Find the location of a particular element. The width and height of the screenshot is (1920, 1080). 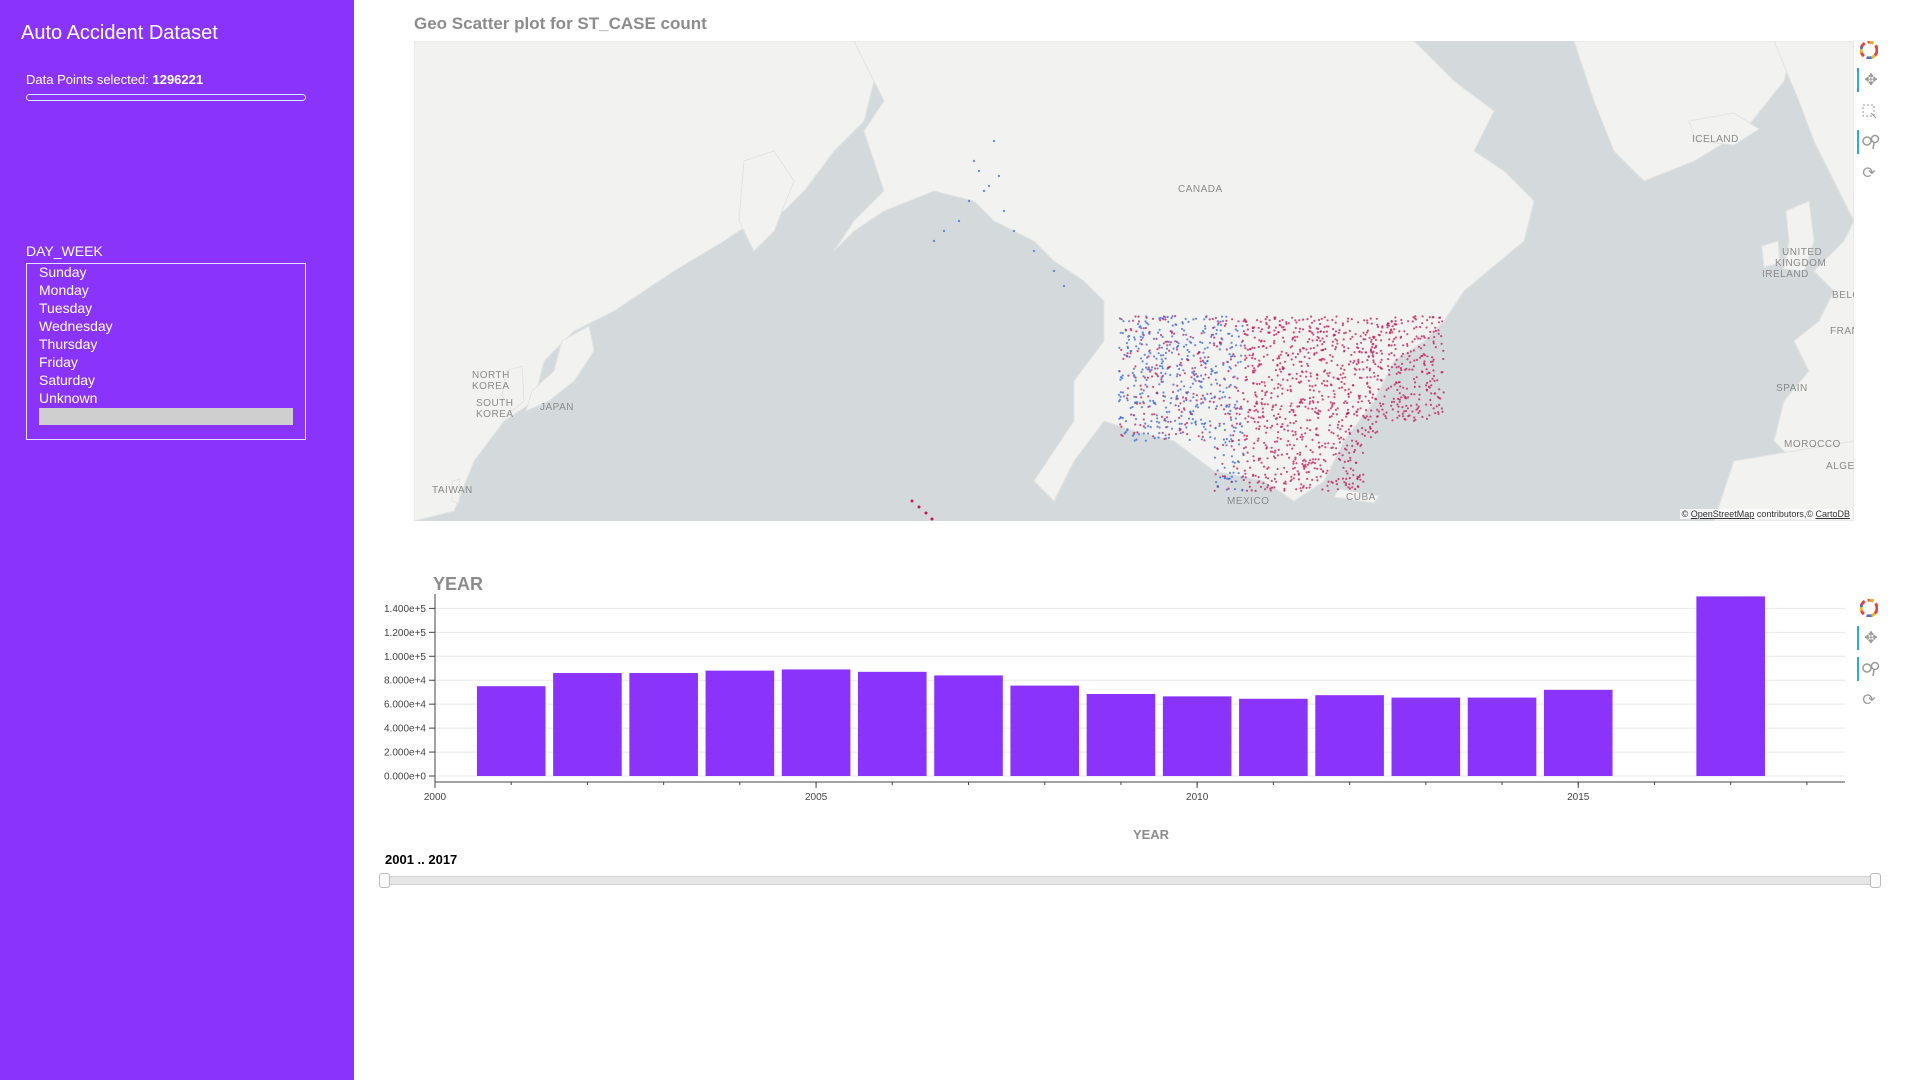

range-slider-start-handle is located at coordinates (384, 880).